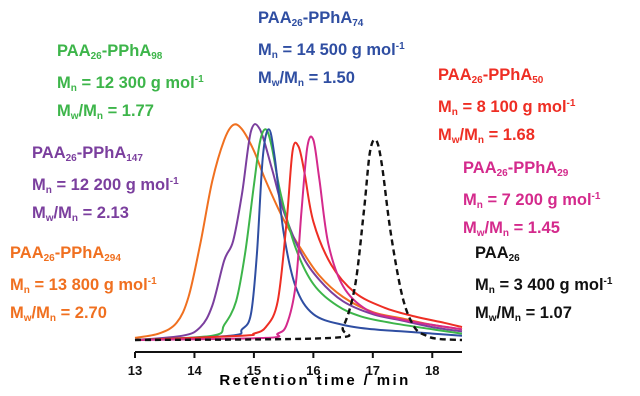 The height and width of the screenshot is (396, 640). What do you see at coordinates (486, 136) in the screenshot?
I see `annotation-s50-dispersity: Mw/Mn = 1.68` at bounding box center [486, 136].